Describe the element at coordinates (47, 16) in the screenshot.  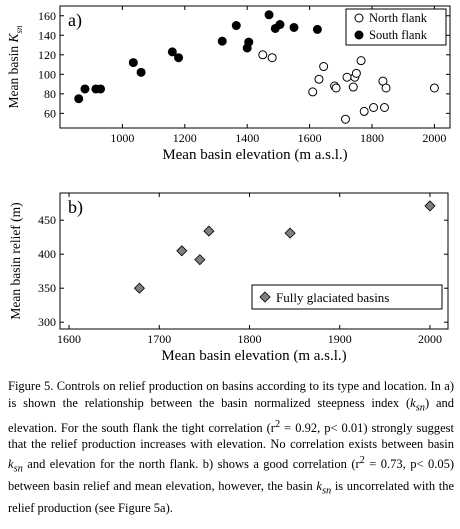
I see `panel-a-y-tick-label: 160` at that location.